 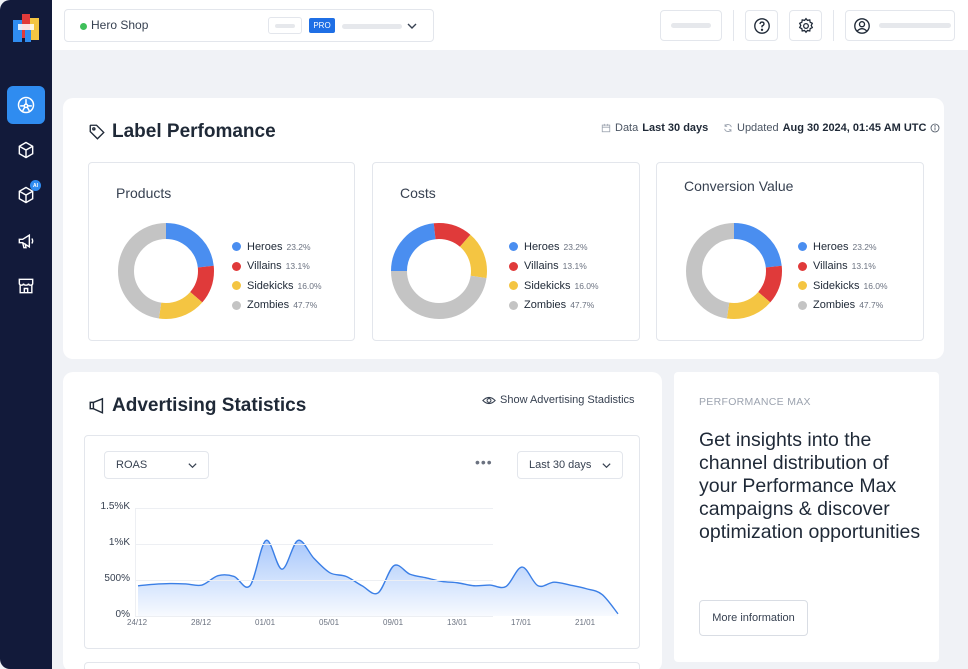 I want to click on more-information-button: More information, so click(x=753, y=618).